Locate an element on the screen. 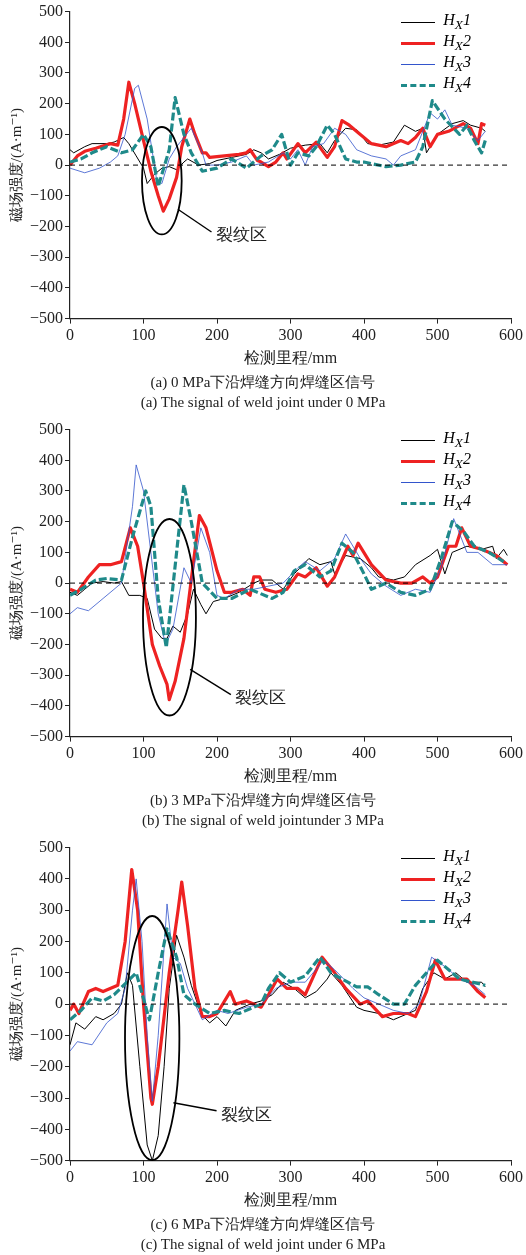 Image resolution: width=526 pixels, height=1255 pixels. text: (c) The signal of weld joint under 6 MPa is located at coordinates (263, 1244).